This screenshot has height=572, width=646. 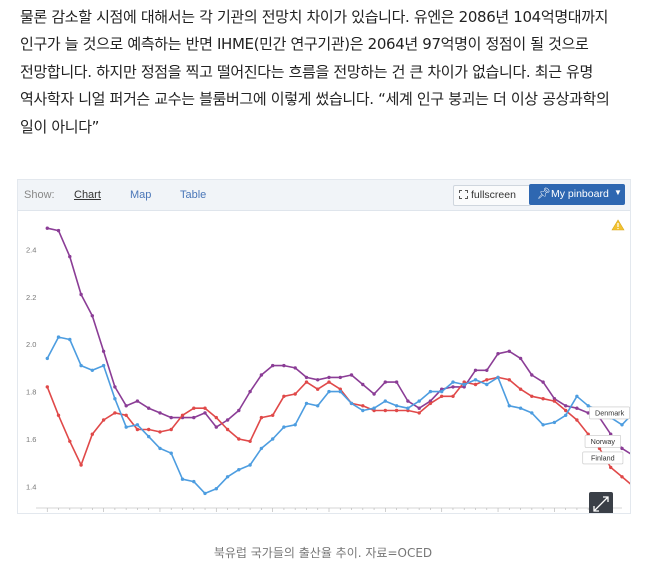 I want to click on fullscreen-button: fullscreen, so click(x=492, y=195).